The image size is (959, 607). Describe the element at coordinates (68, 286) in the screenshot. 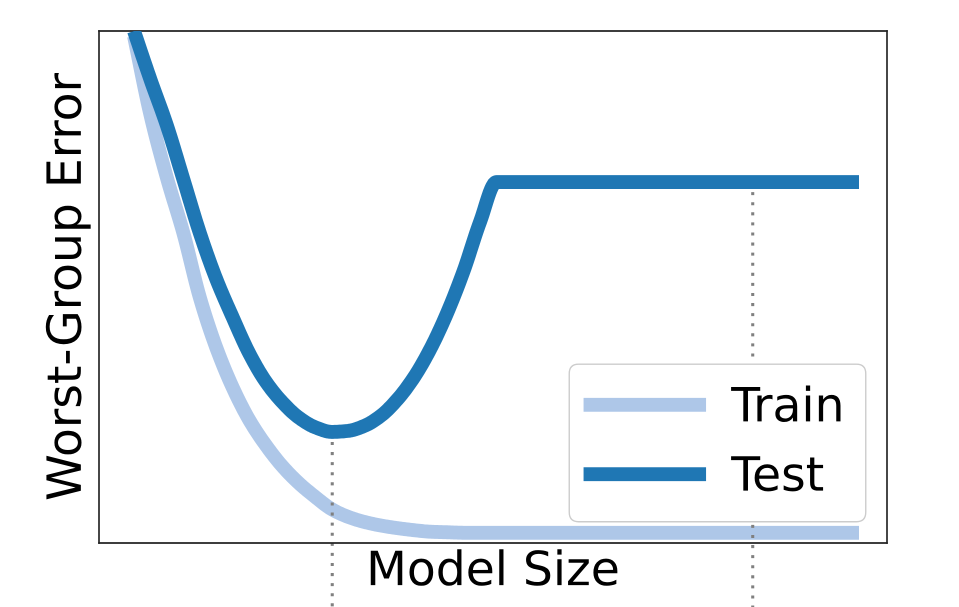

I see `y-axis-title: Worst-Group Error` at that location.